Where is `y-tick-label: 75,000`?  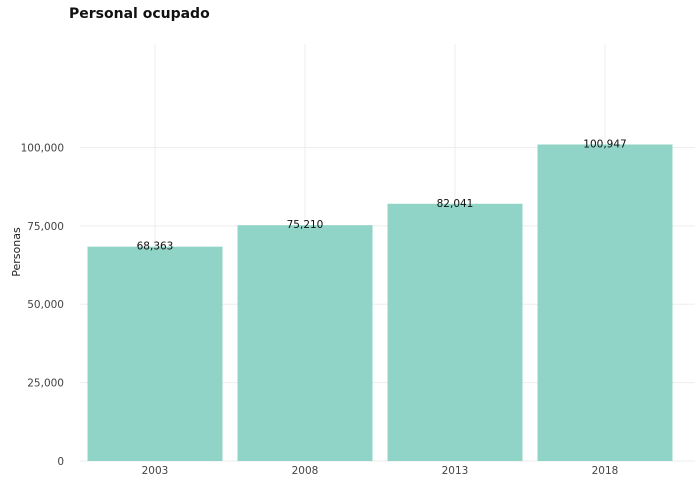
y-tick-label: 75,000 is located at coordinates (45, 227).